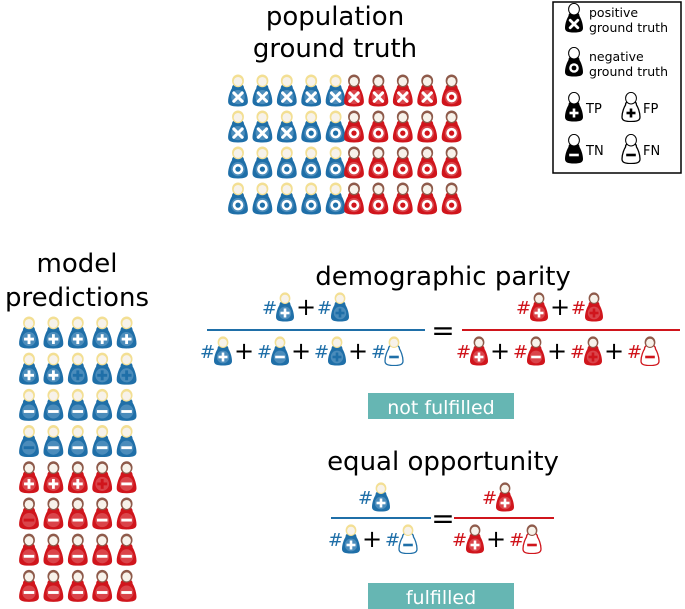 This screenshot has height=609, width=685. I want to click on population-title-line1: population, so click(335, 17).